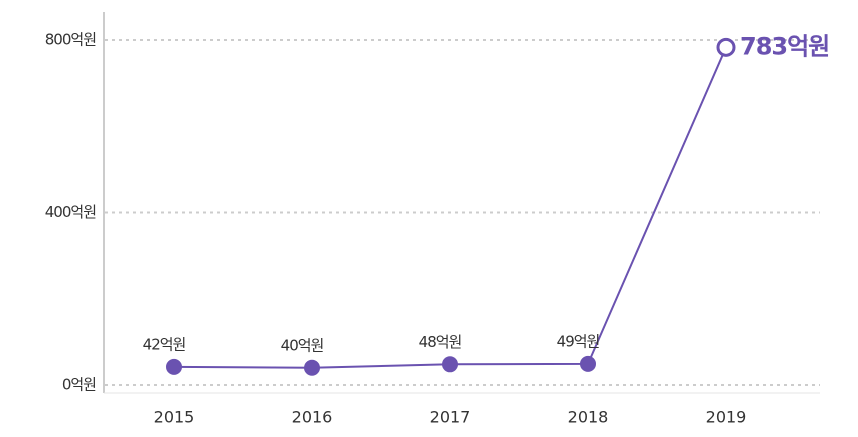  What do you see at coordinates (164, 344) in the screenshot?
I see `value-label: 42억원` at bounding box center [164, 344].